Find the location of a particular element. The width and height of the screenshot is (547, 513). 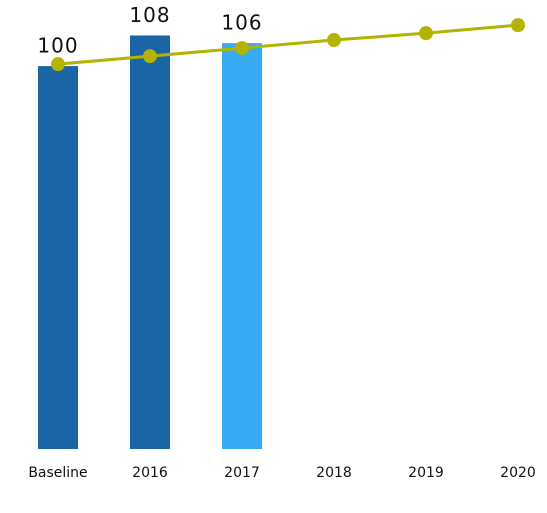

x-tick-label: 2017 is located at coordinates (242, 473).